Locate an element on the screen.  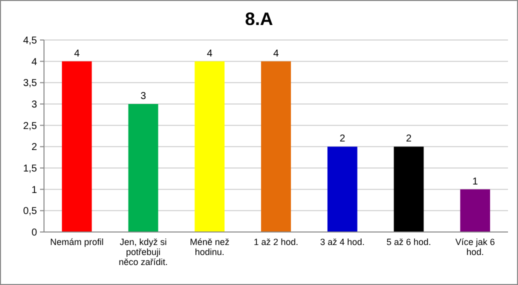
data-label: 3 is located at coordinates (143, 96).